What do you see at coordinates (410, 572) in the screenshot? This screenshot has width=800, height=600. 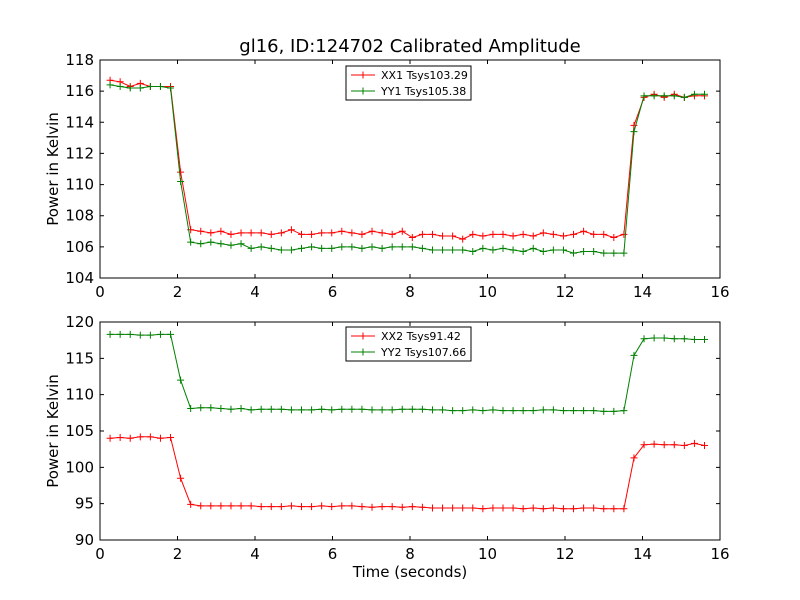 I see `x-axis-label-2: Time (seconds)` at bounding box center [410, 572].